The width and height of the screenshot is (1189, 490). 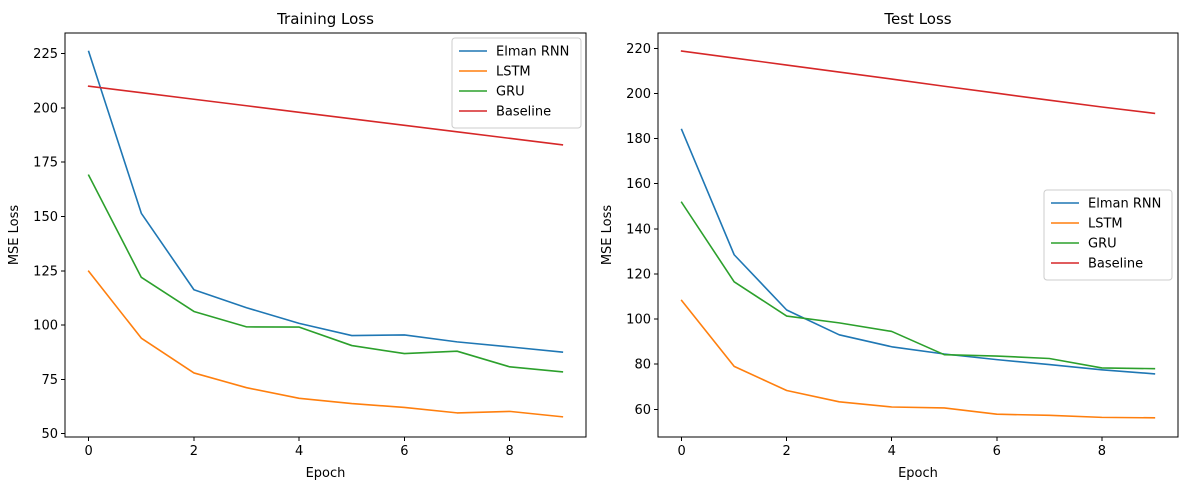 What do you see at coordinates (638, 274) in the screenshot?
I see `y-tick-label: 120` at bounding box center [638, 274].